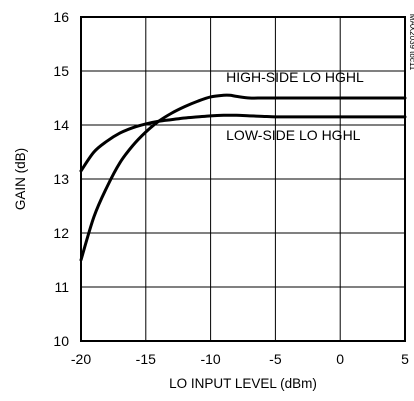 This screenshot has width=414, height=401. What do you see at coordinates (146, 359) in the screenshot?
I see `x-tick-label: -15` at bounding box center [146, 359].